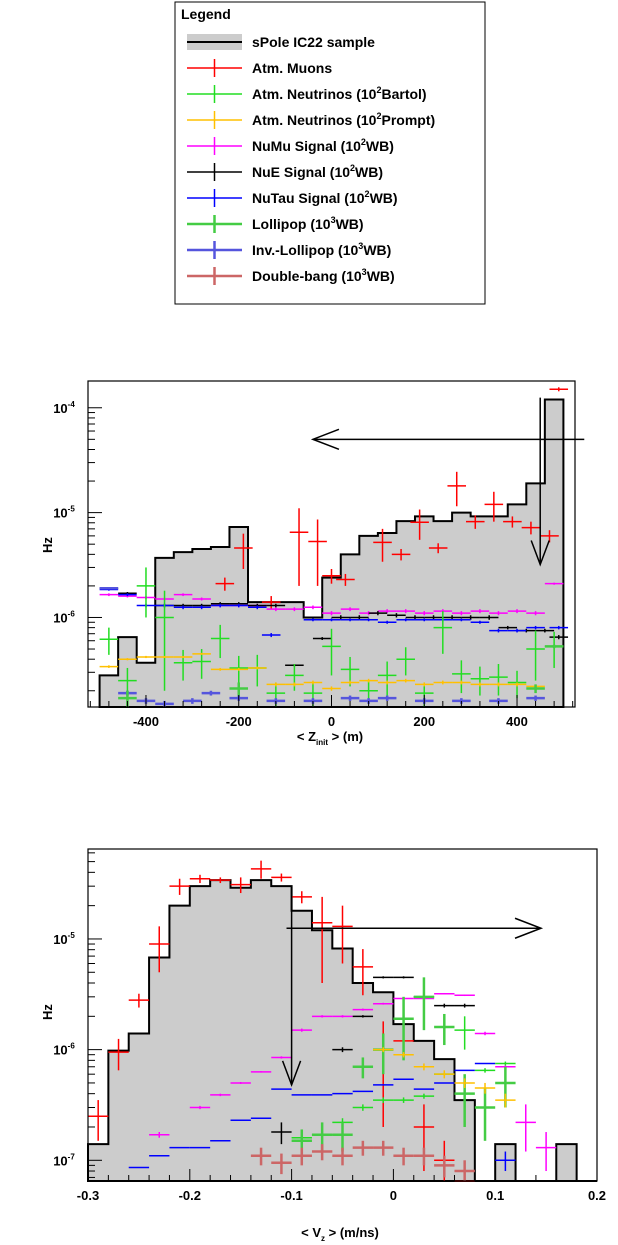 Image resolution: width=618 pixels, height=1245 pixels. Describe the element at coordinates (323, 145) in the screenshot. I see `legend-label: NuMu Signal (102WB)` at that location.